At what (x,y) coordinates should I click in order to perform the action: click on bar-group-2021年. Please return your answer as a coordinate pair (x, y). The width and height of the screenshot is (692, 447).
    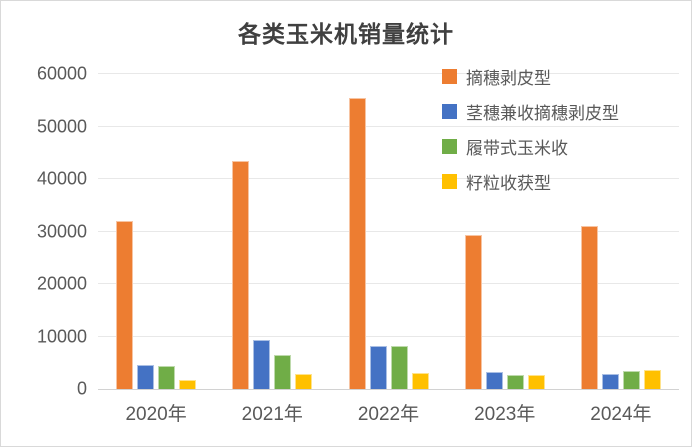
    Looking at the image, I should click on (272, 231).